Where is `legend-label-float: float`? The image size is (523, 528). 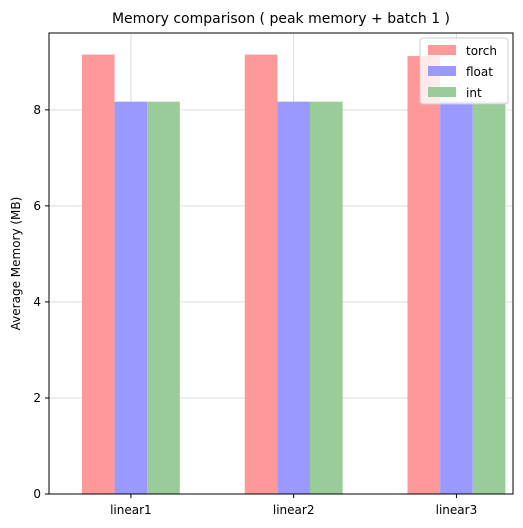 legend-label-float: float is located at coordinates (479, 72).